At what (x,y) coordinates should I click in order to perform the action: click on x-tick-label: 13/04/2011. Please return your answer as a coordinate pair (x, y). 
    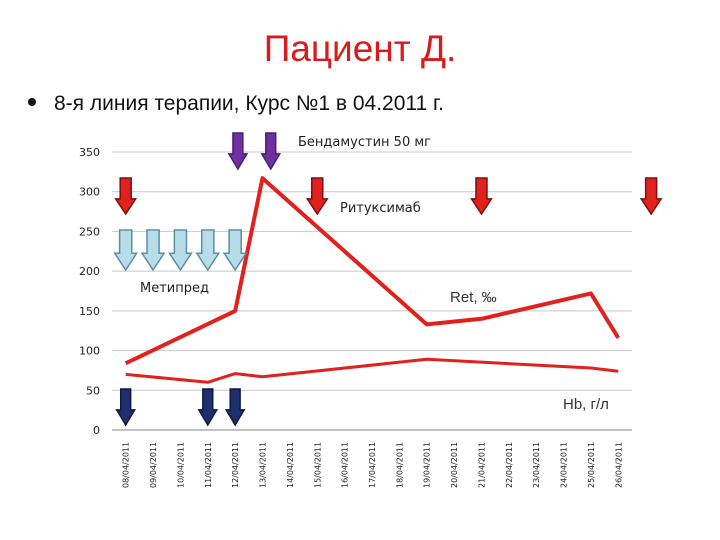
    Looking at the image, I should click on (263, 465).